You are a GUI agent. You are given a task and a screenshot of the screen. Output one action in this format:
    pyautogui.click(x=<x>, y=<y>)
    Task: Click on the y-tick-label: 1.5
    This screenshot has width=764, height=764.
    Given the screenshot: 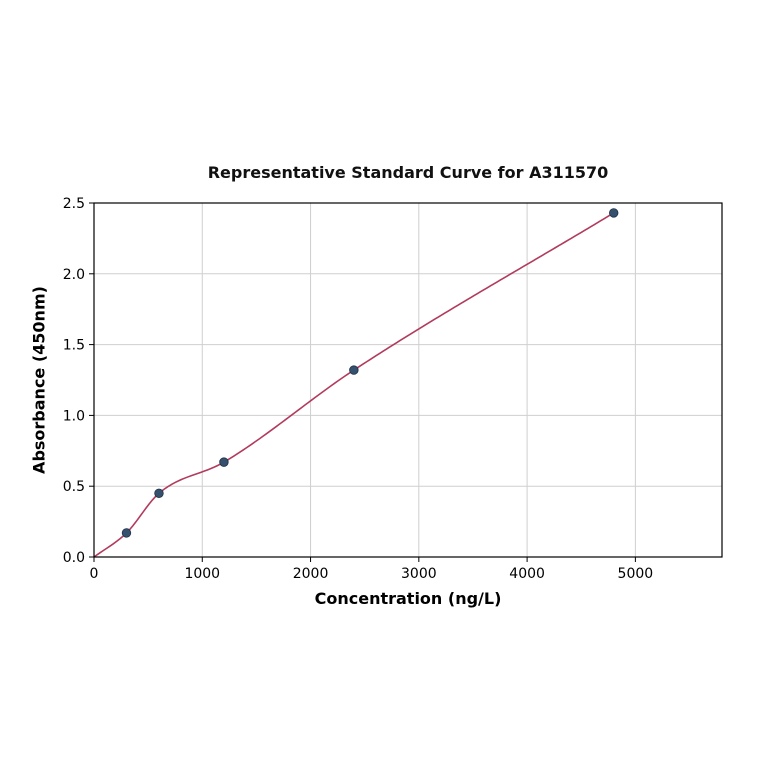 What is the action you would take?
    pyautogui.click(x=74, y=346)
    